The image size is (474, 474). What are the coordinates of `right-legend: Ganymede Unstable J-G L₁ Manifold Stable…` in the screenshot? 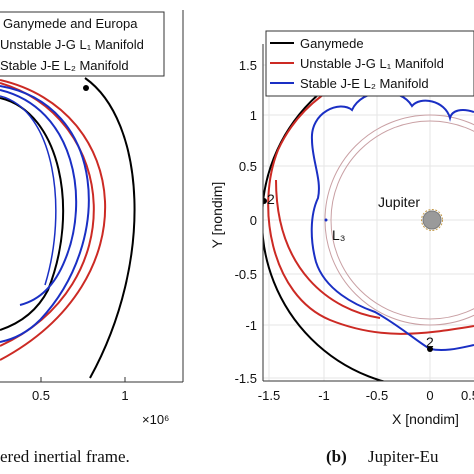 It's located at (369, 63).